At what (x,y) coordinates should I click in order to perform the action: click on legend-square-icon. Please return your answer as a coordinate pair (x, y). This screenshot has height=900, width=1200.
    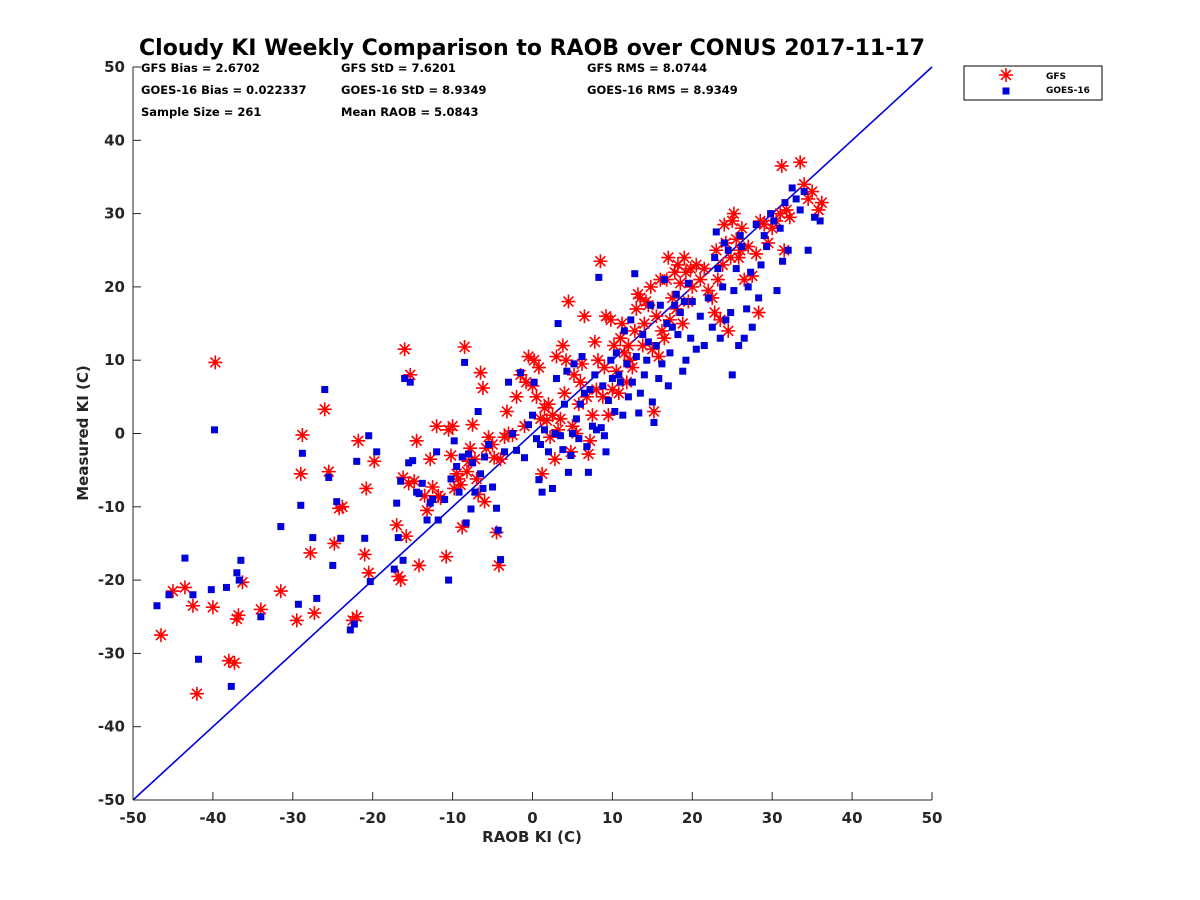
    Looking at the image, I should click on (1006, 91).